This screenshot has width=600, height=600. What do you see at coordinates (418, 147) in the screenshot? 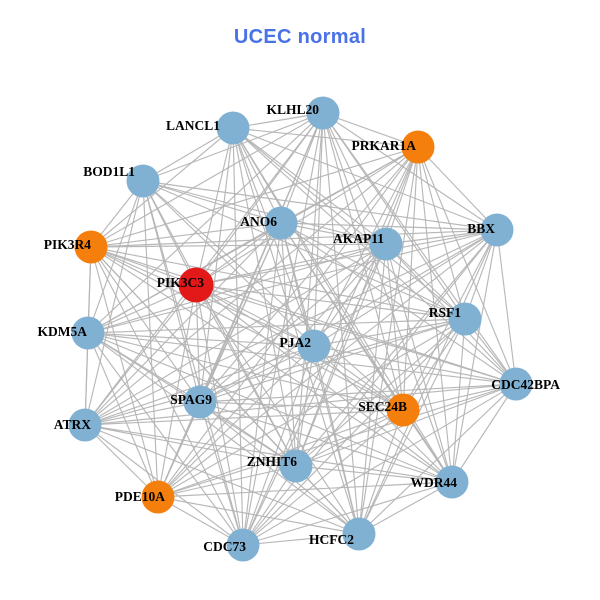
I see `network-node-prkar1a` at bounding box center [418, 147].